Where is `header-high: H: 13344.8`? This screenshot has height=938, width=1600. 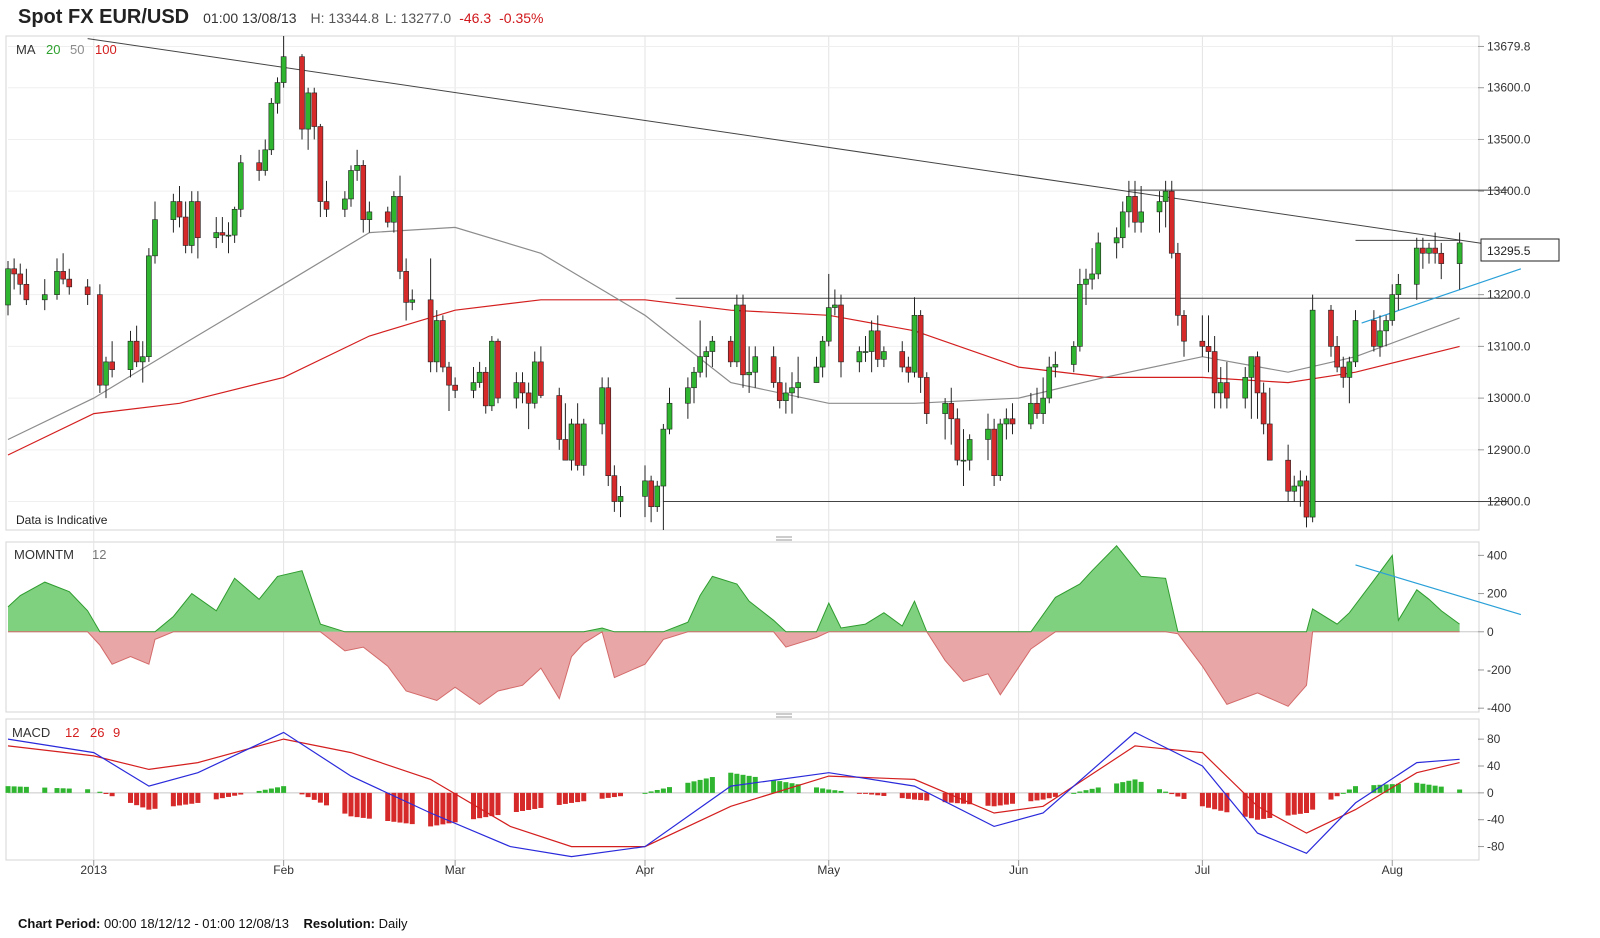
header-high: H: 13344.8 is located at coordinates (345, 18).